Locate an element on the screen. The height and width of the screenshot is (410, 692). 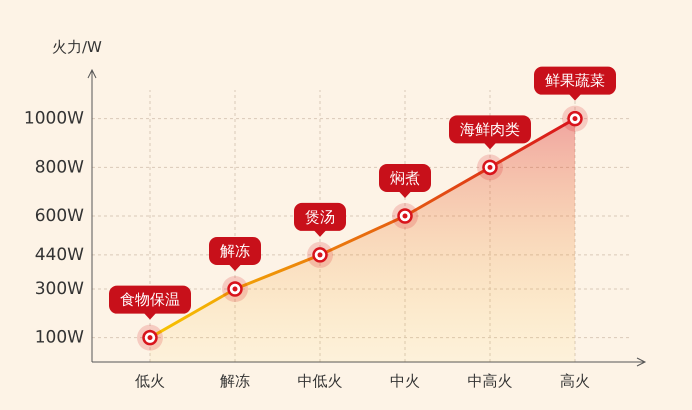
annotation: 海鲜肉类 is located at coordinates (490, 129).